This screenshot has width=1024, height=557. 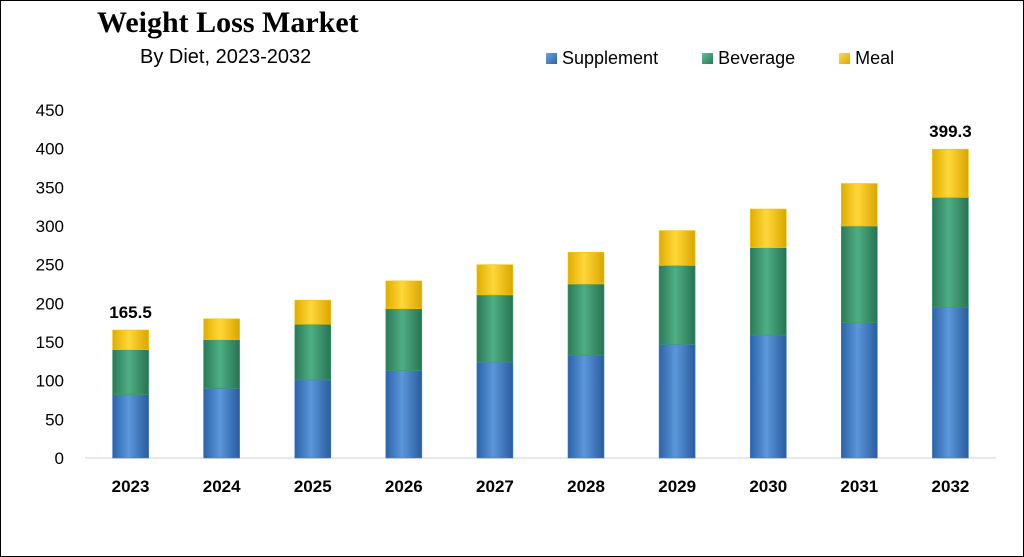 I want to click on bar-segment-meal-2029, so click(x=677, y=248).